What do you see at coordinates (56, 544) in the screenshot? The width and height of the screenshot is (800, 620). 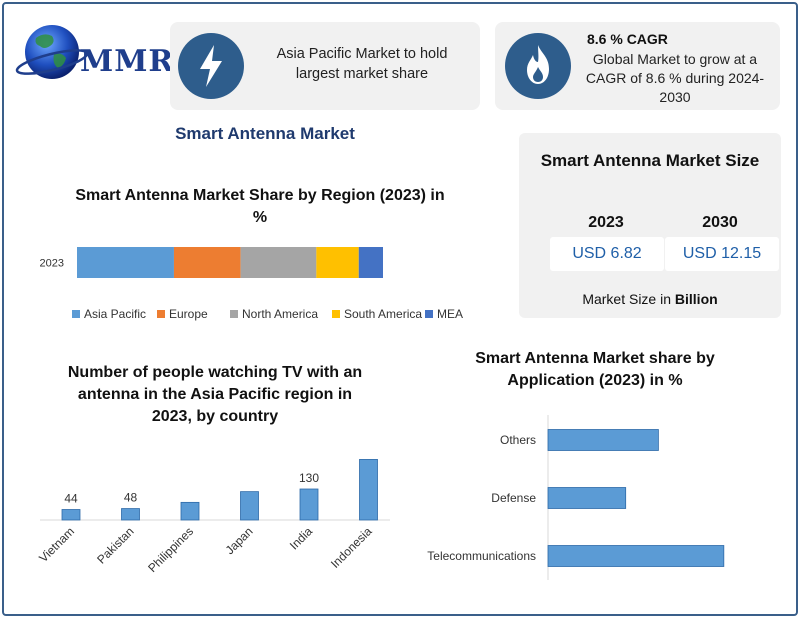 I see `tick-label-vietnam: Vietnam` at bounding box center [56, 544].